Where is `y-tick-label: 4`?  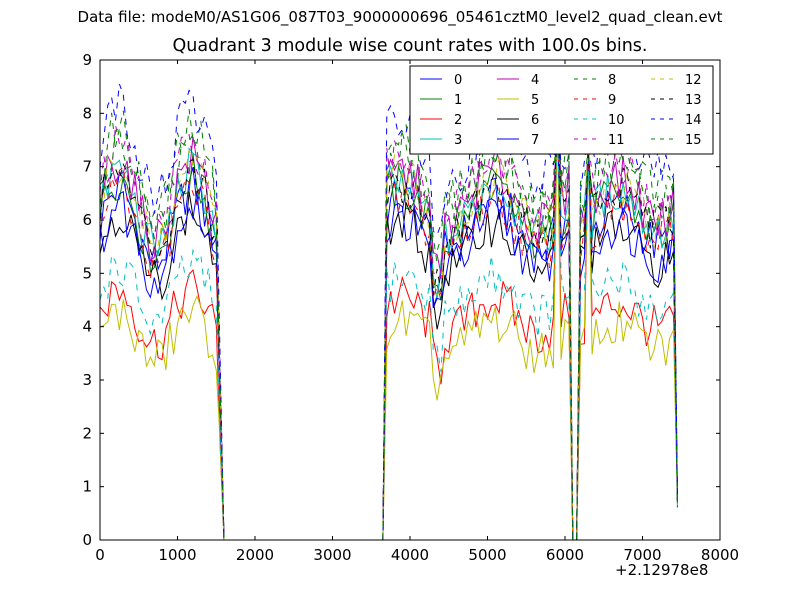
y-tick-label: 4 is located at coordinates (87, 327).